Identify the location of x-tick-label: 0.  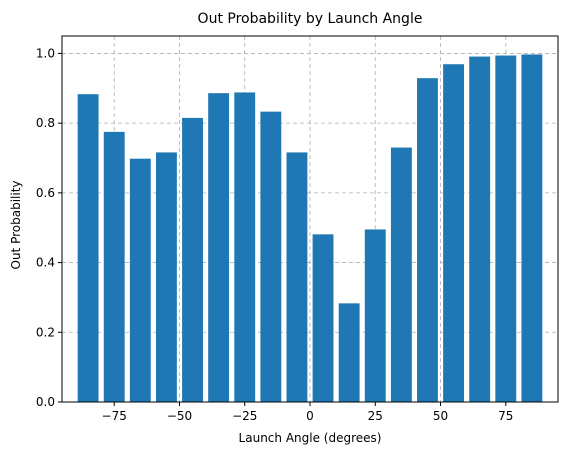
(310, 416).